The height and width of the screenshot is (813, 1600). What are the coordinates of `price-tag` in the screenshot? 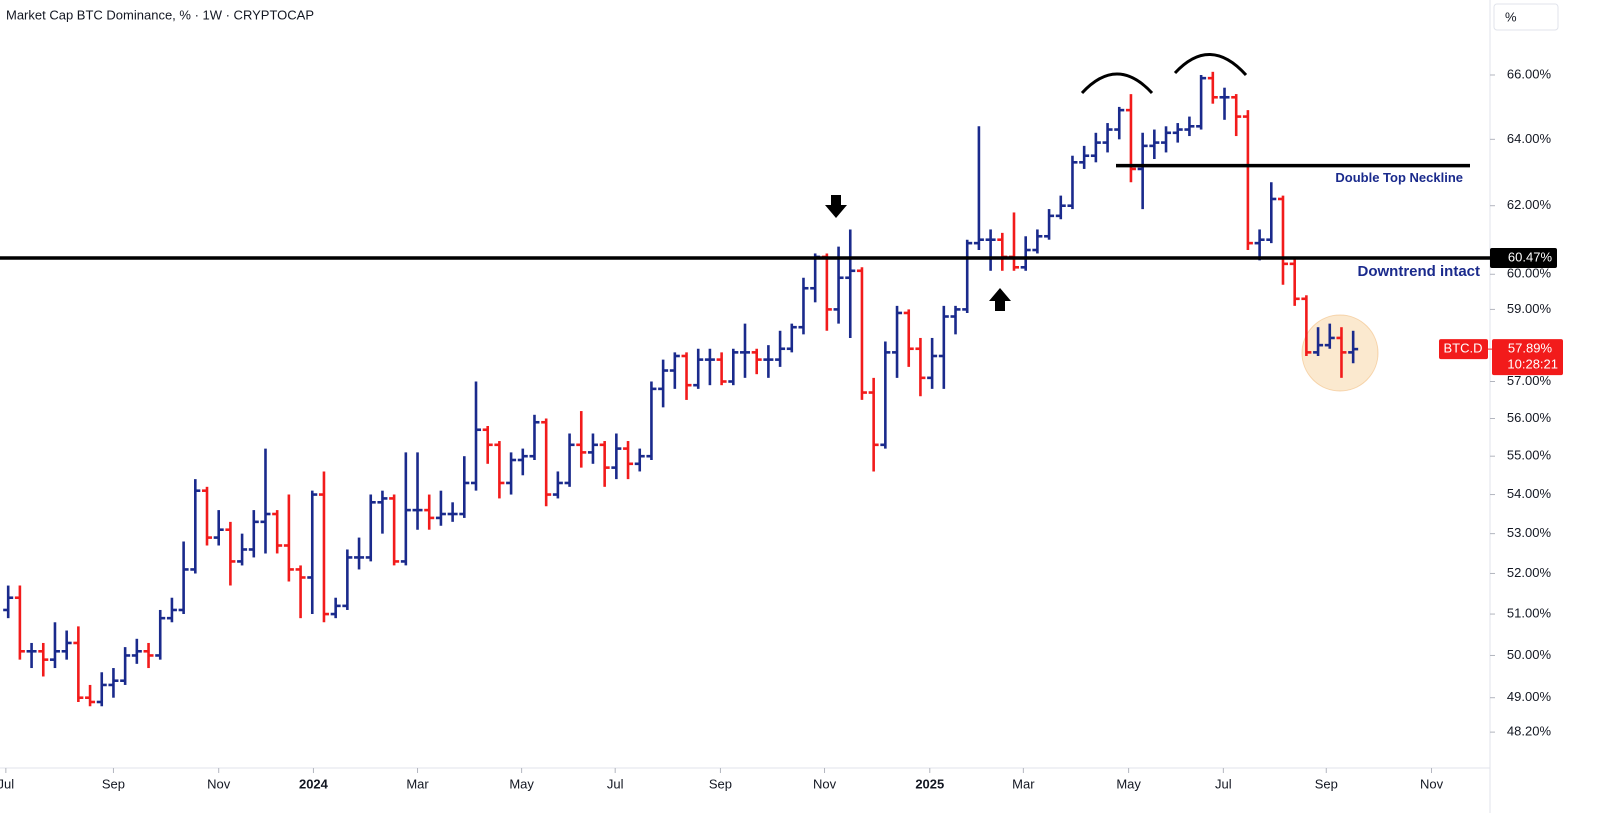 It's located at (1527, 357).